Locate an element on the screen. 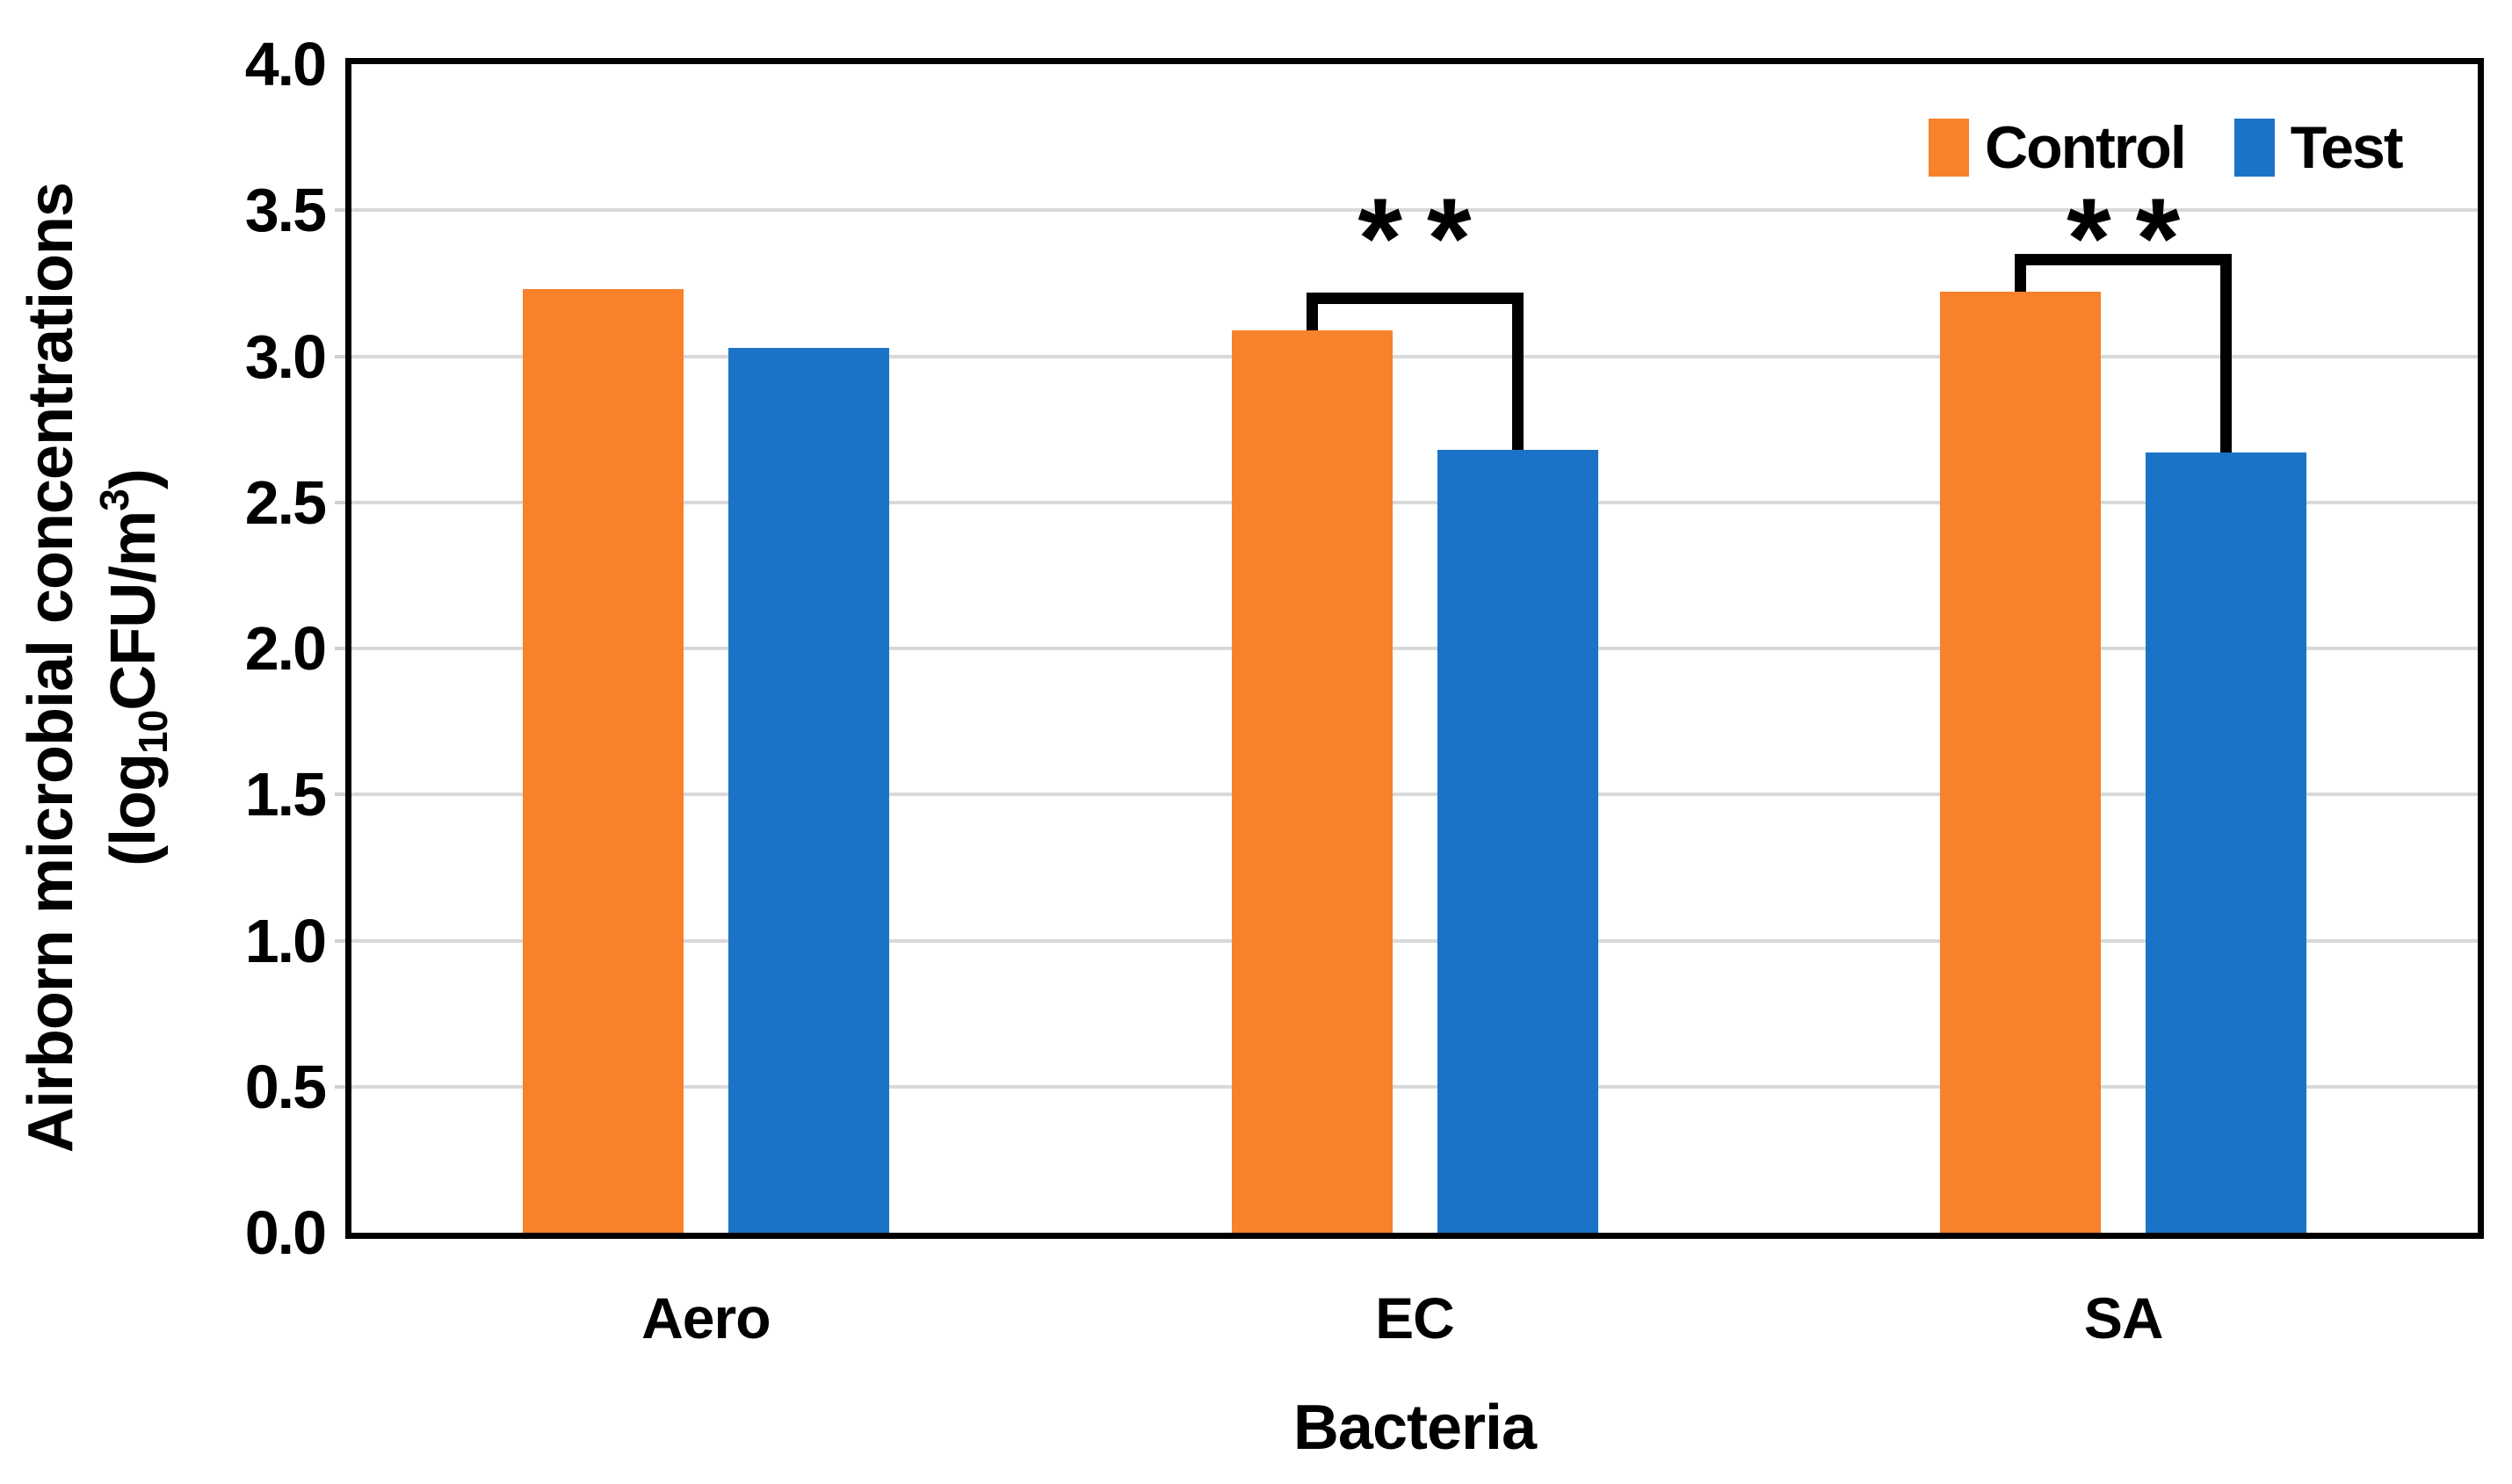  gridline-1.5 is located at coordinates (1414, 795).